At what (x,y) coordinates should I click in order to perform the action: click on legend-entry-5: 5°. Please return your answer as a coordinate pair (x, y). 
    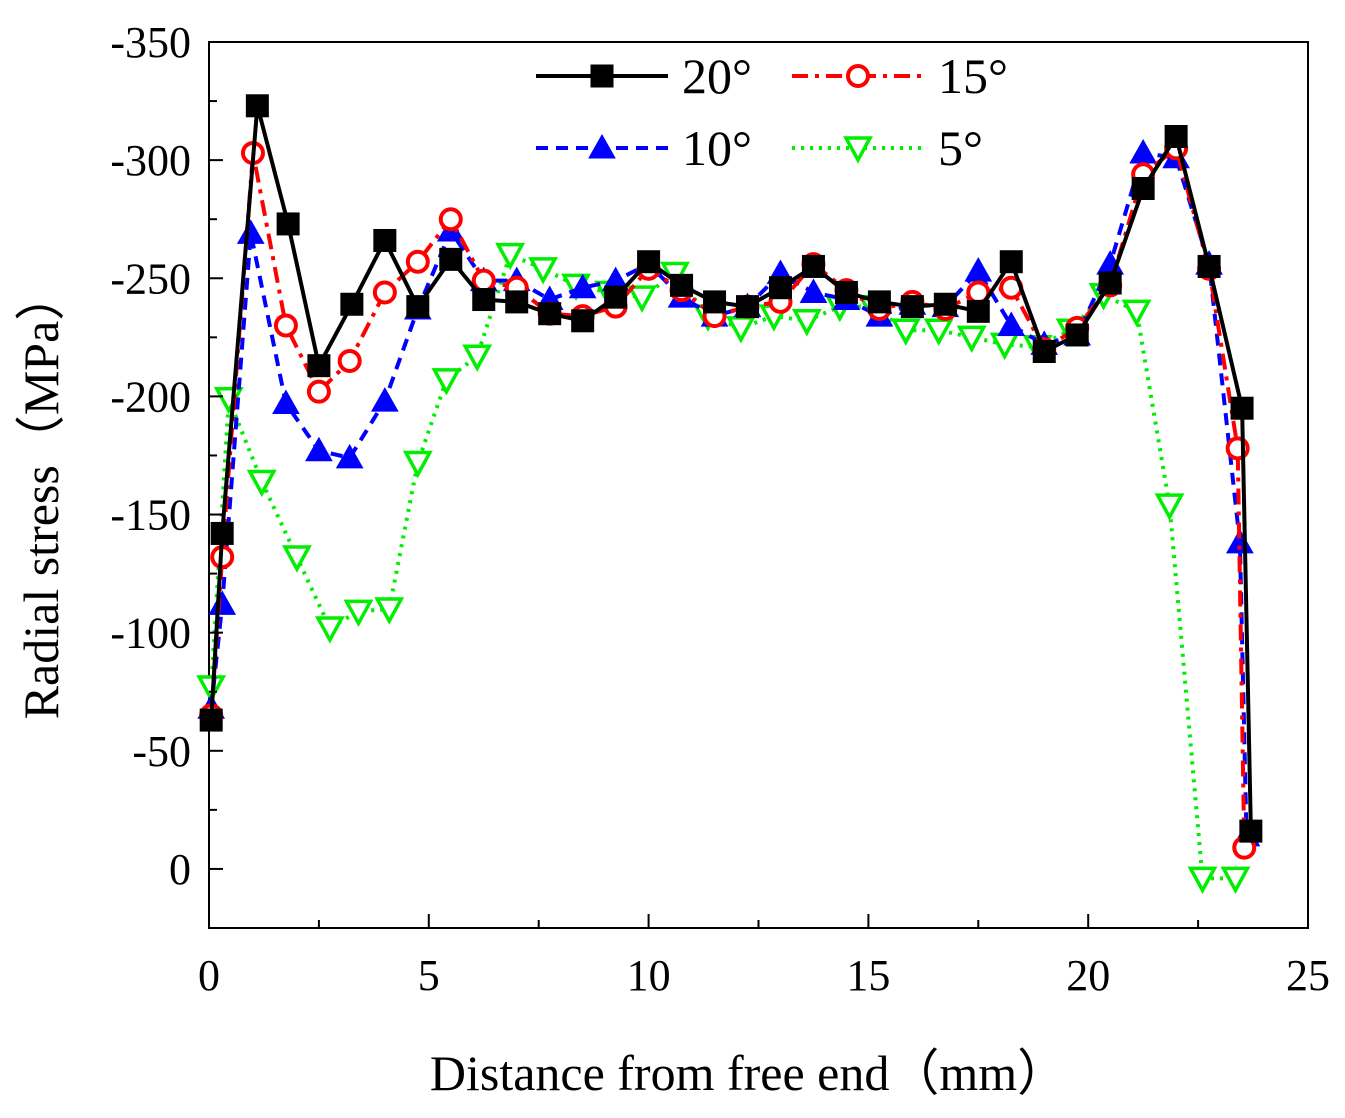
    Looking at the image, I should click on (887, 148).